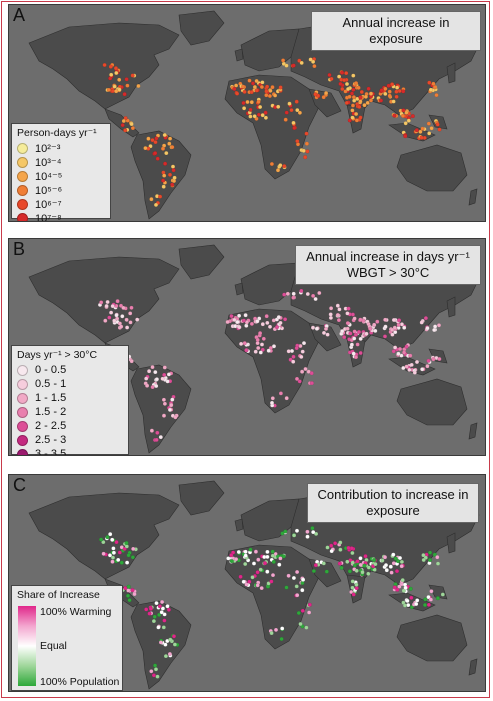 This screenshot has width=493, height=701. Describe the element at coordinates (22, 426) in the screenshot. I see `legend-swatch` at that location.